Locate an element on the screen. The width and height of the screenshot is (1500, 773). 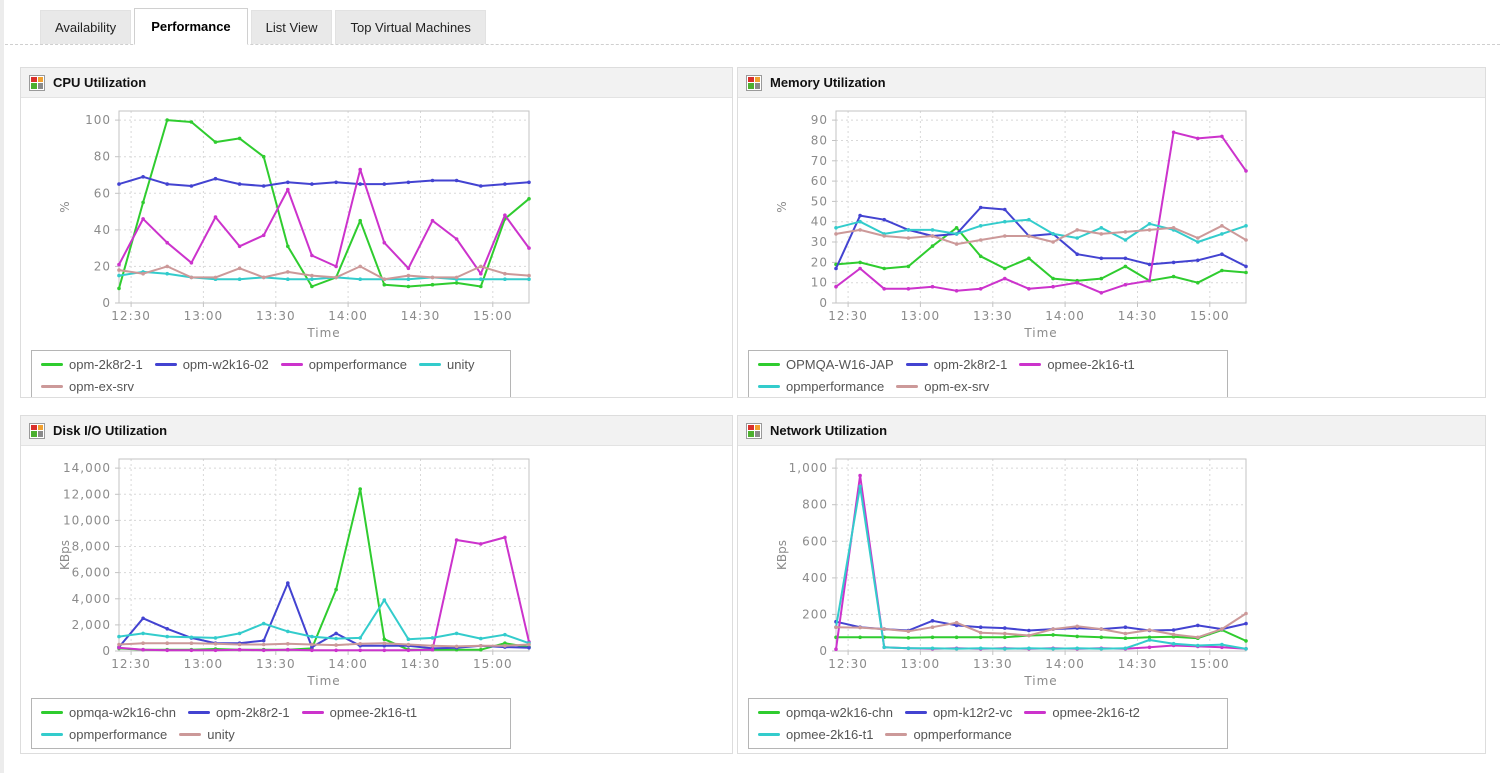
legend-item-opm-k12r2-vc: opm-k12r2-vc is located at coordinates (958, 712).